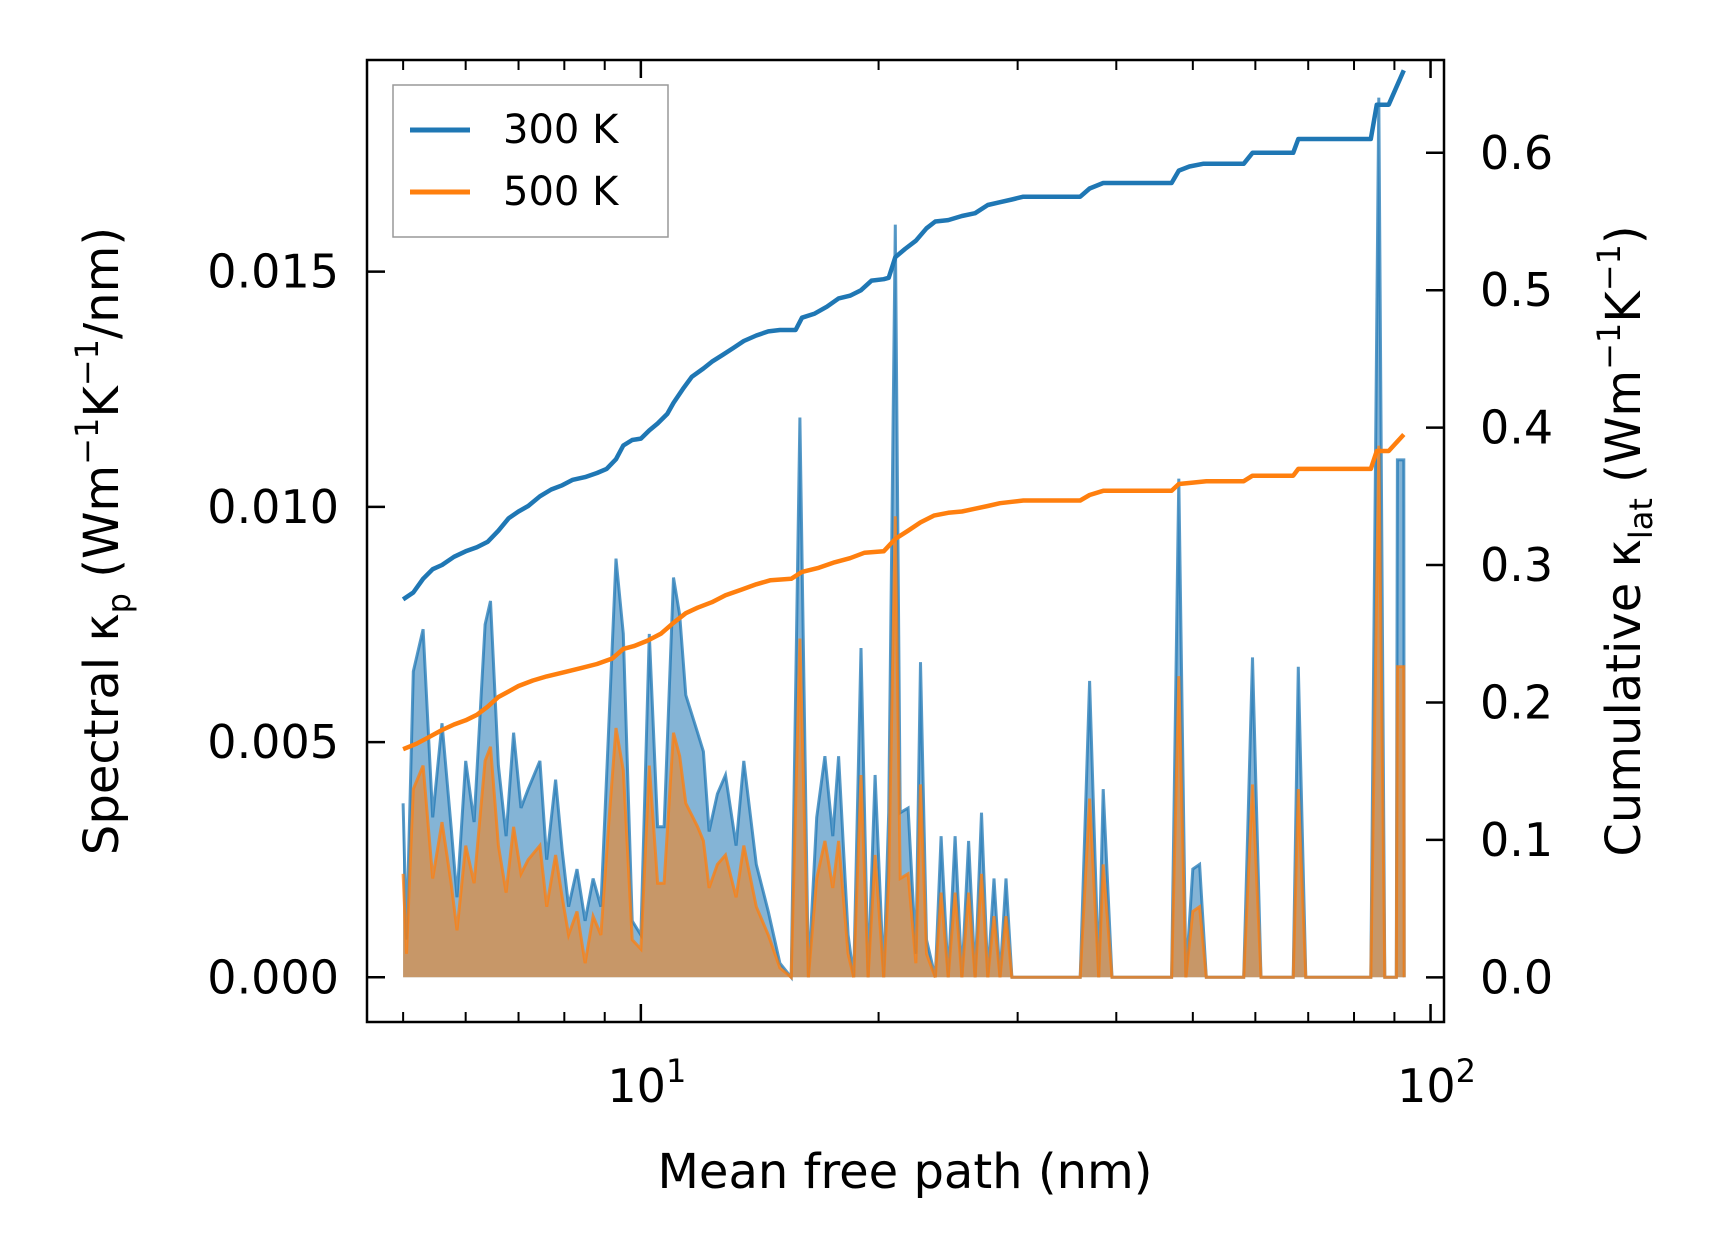  I want to click on x-tick-label: 10¹, so click(646, 1082).